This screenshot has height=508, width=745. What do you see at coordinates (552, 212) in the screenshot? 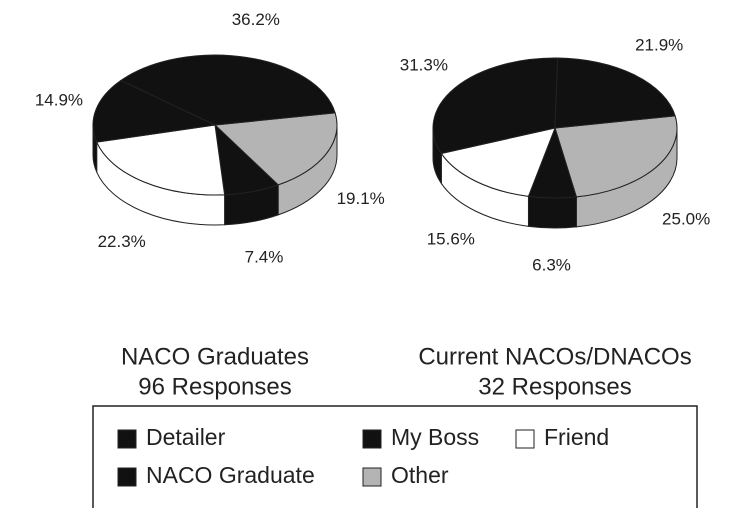
I see `slice-side` at bounding box center [552, 212].